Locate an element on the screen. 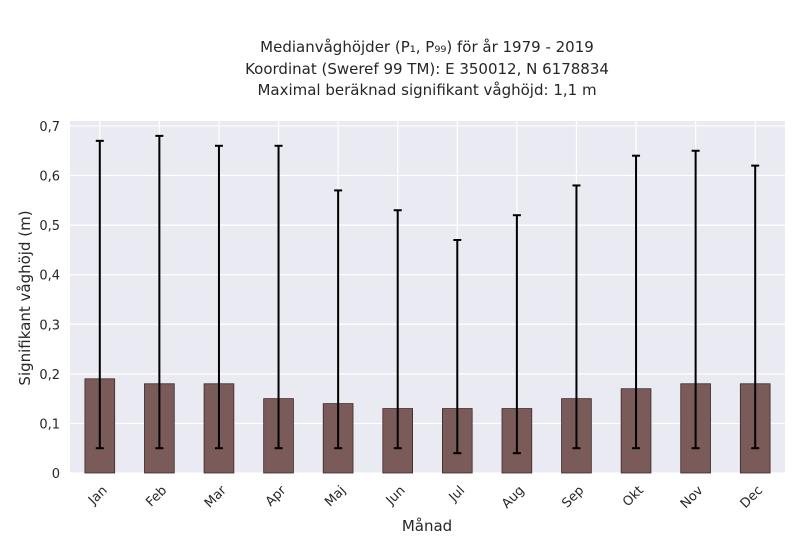  x-tick-label: Sep is located at coordinates (573, 497).